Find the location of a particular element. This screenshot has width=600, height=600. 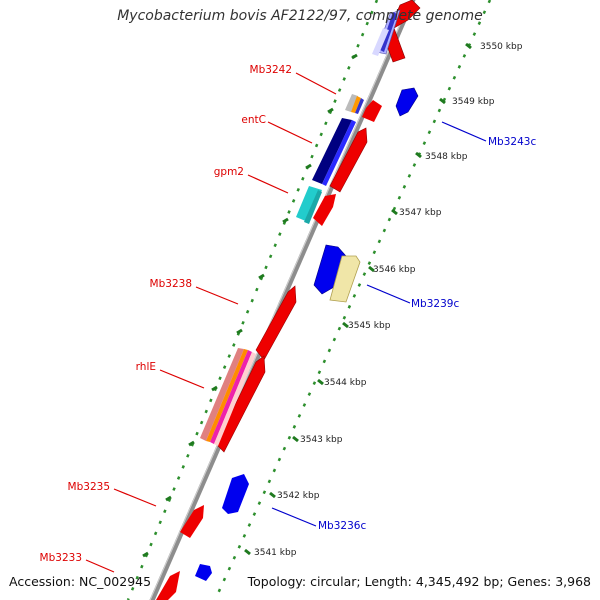

scale-label: 3549 kbp is located at coordinates (473, 102).